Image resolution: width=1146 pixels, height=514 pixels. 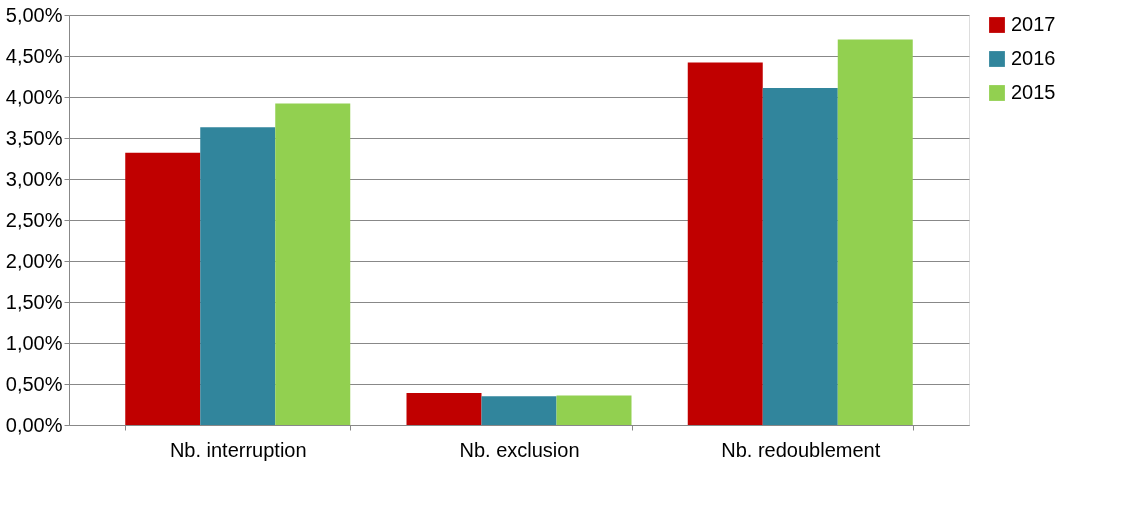 I want to click on y-tick-label: 1,00%, so click(x=34, y=342).